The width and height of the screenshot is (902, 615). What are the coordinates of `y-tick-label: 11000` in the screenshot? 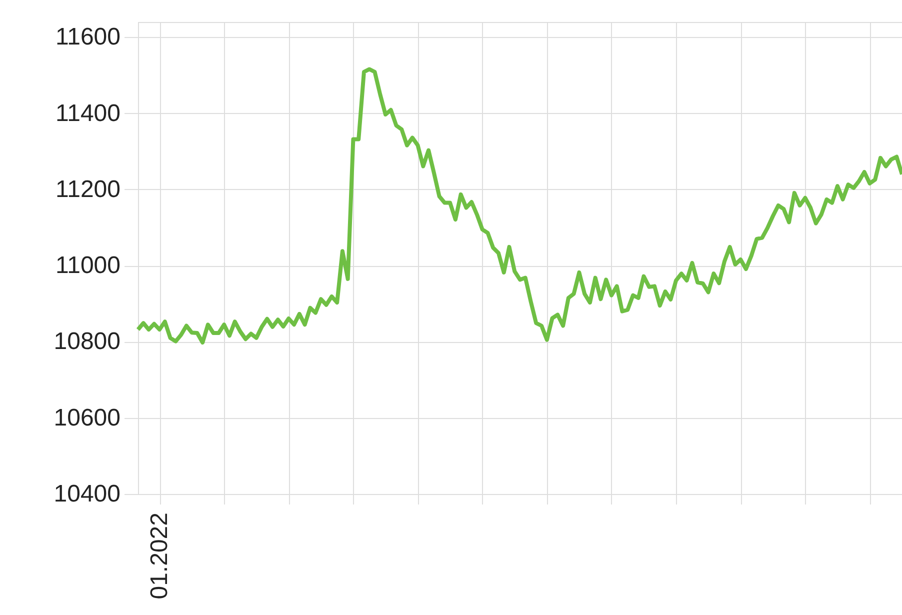 It's located at (88, 266).